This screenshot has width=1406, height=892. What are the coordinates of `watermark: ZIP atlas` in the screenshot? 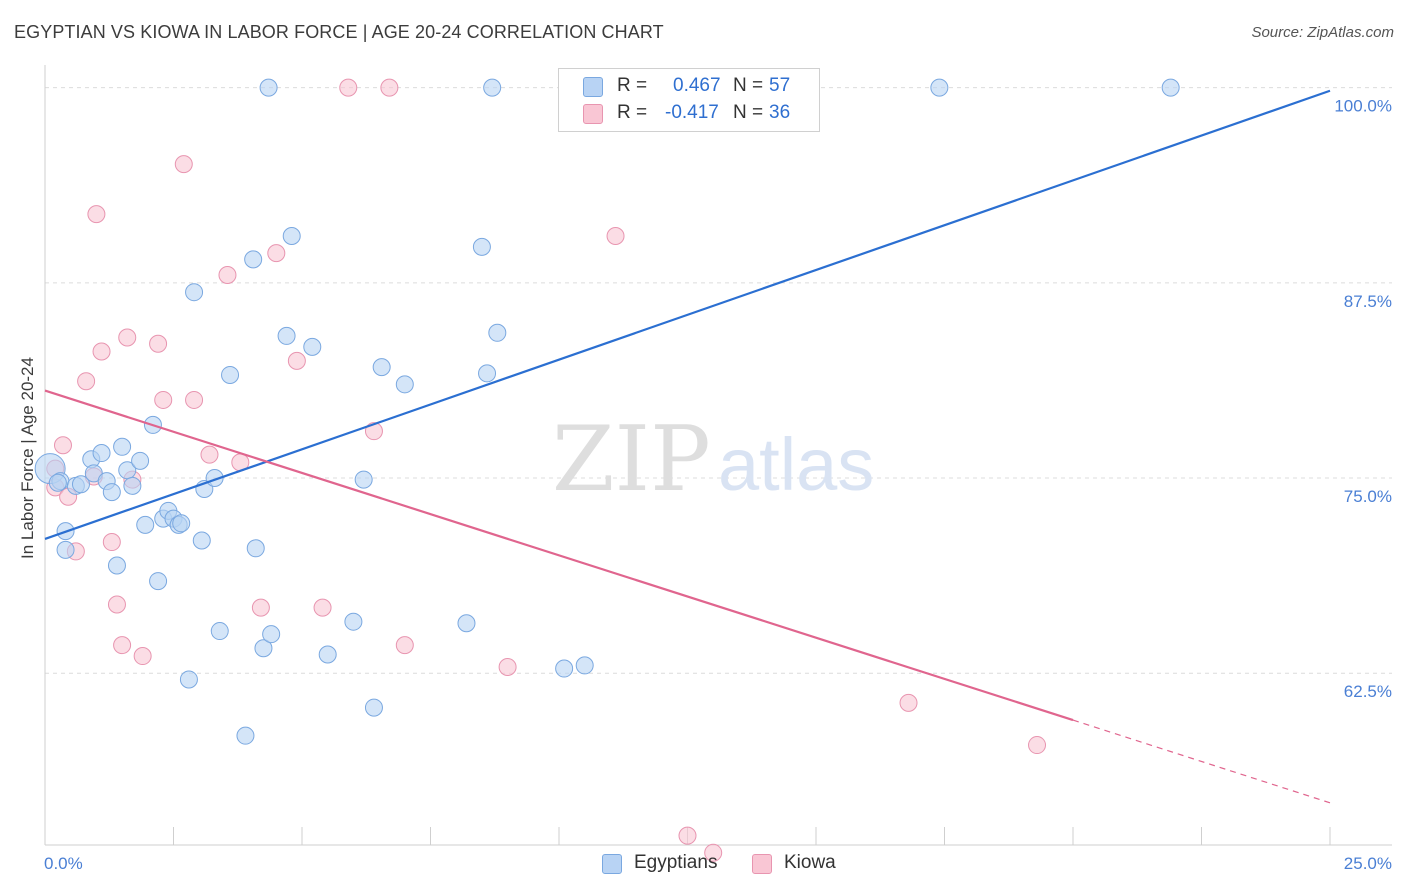 It's located at (713, 459).